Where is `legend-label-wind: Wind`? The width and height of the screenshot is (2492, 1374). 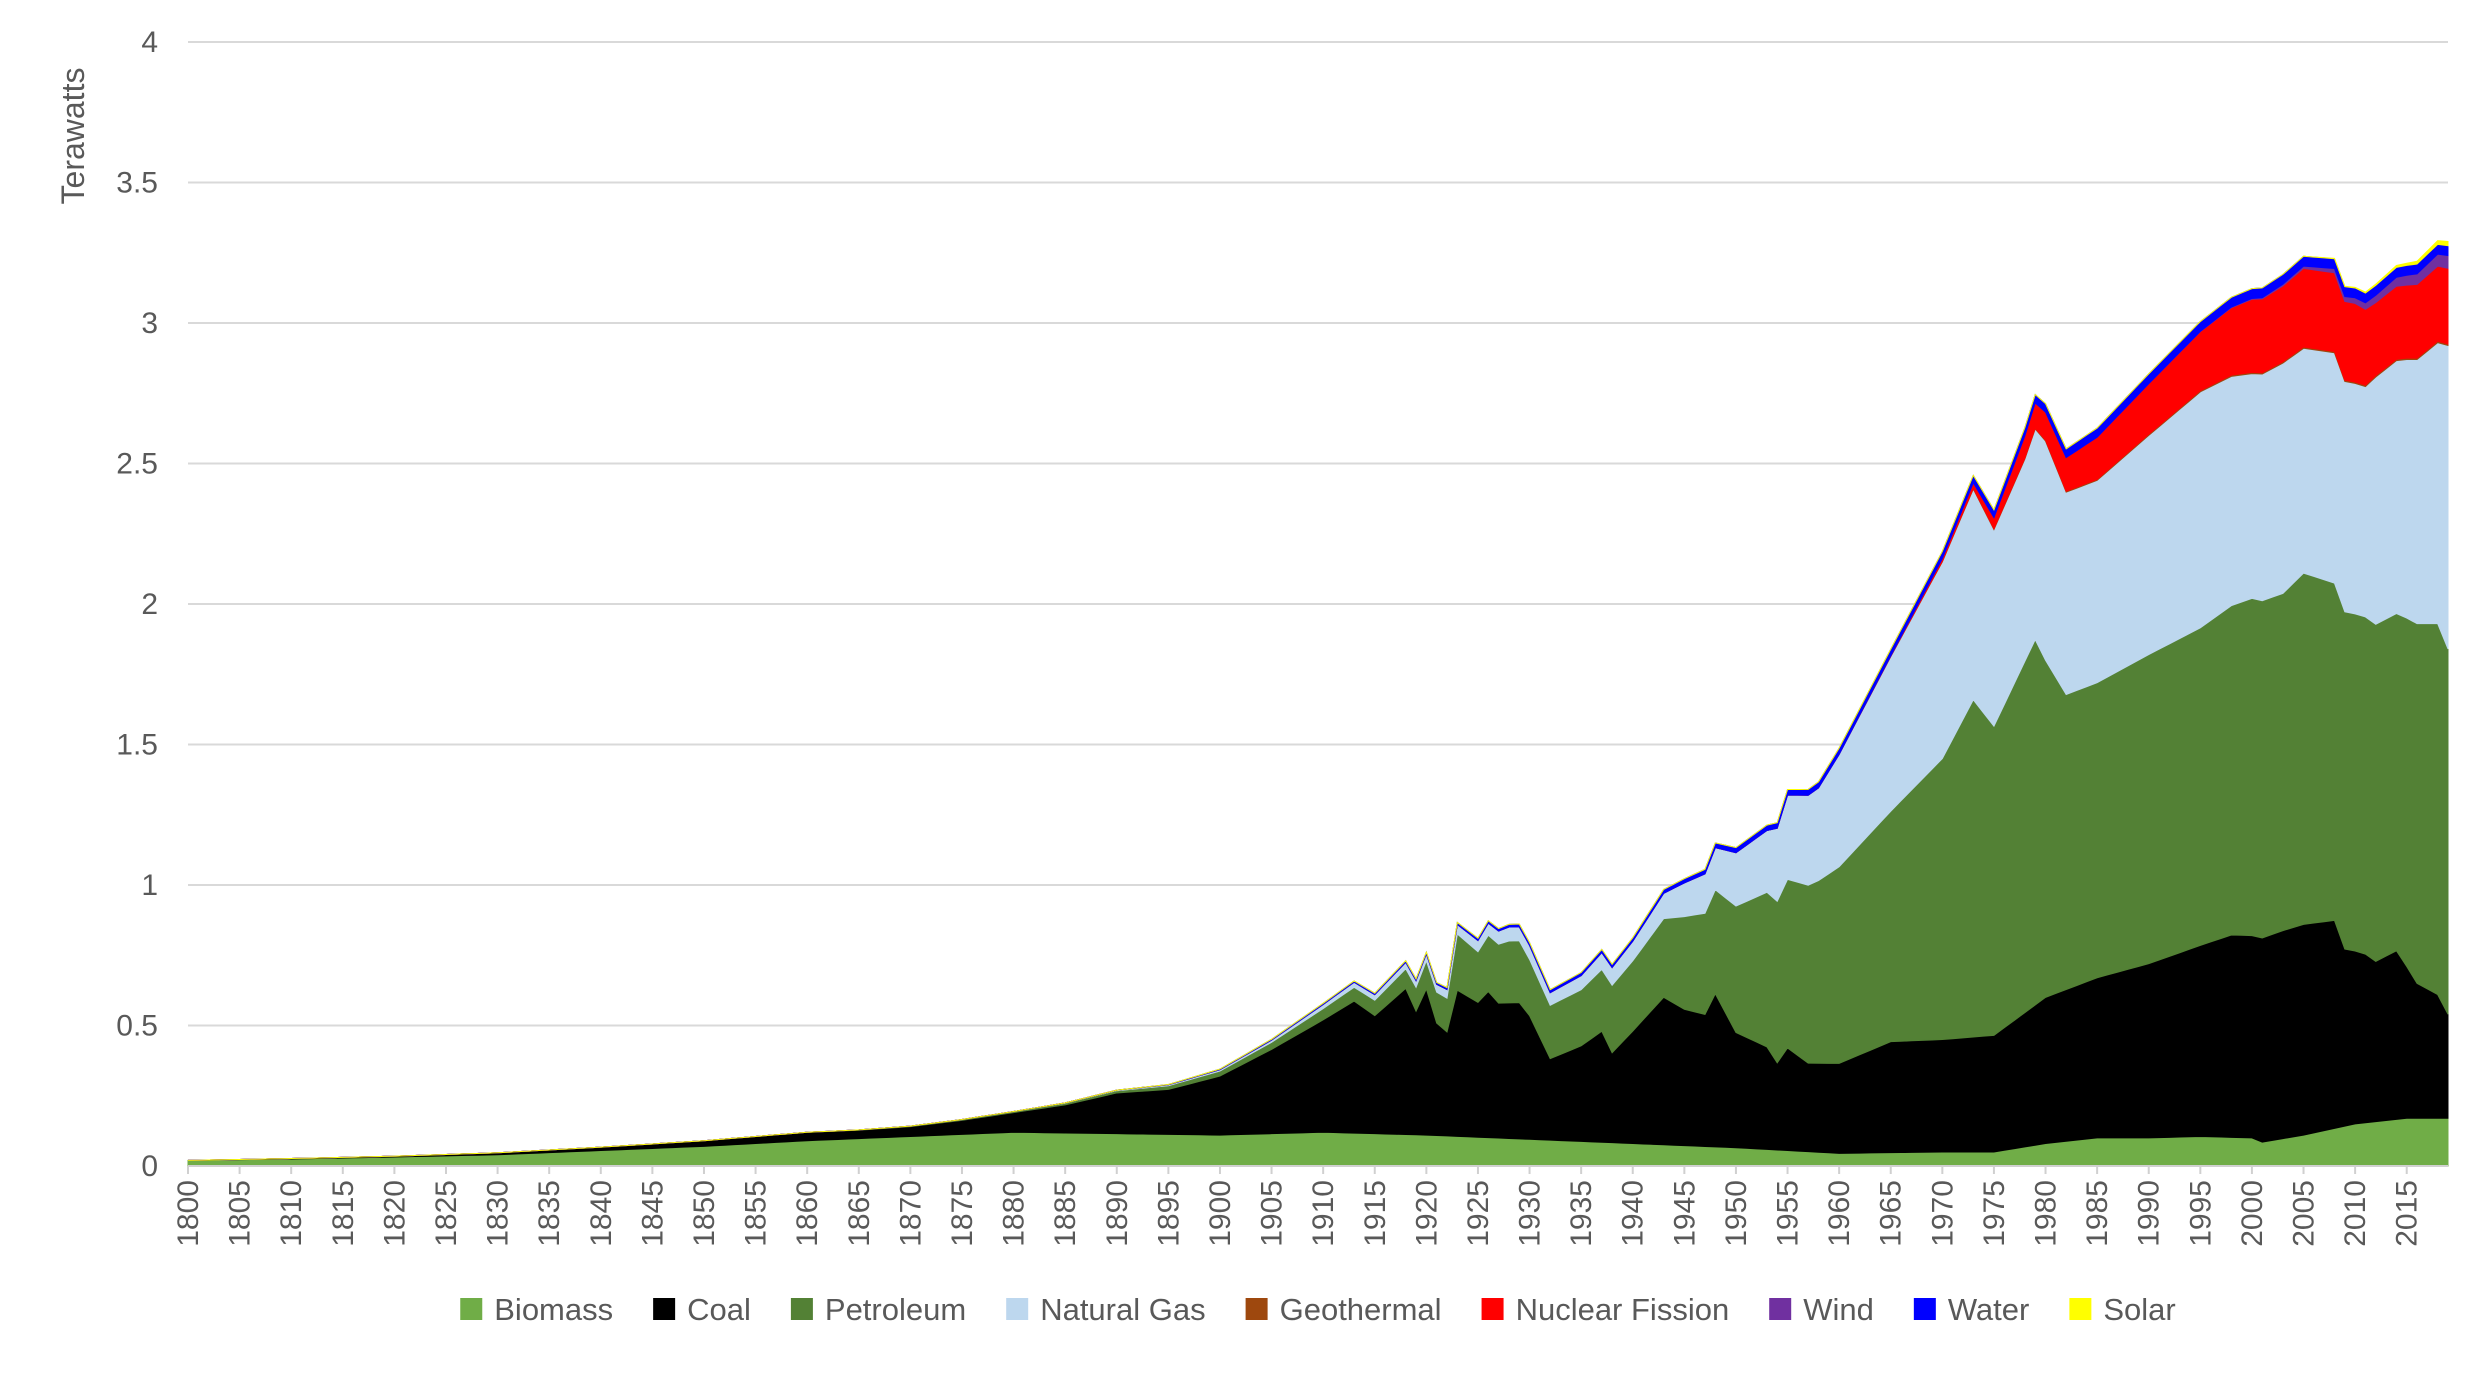
legend-label-wind: Wind is located at coordinates (1838, 1309).